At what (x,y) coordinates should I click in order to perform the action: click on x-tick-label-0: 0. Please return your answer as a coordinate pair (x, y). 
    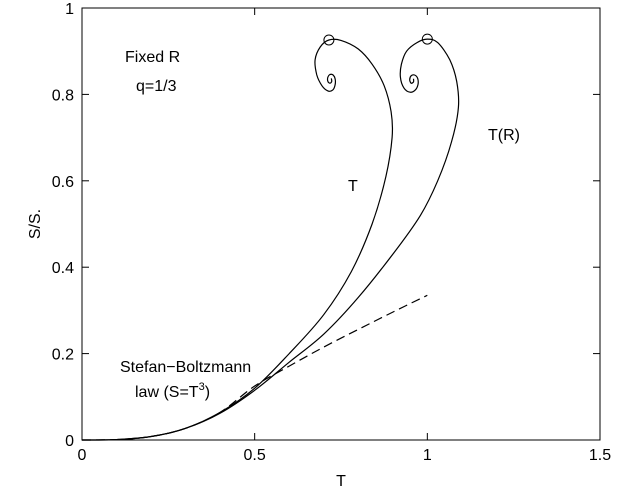
    Looking at the image, I should click on (82, 455).